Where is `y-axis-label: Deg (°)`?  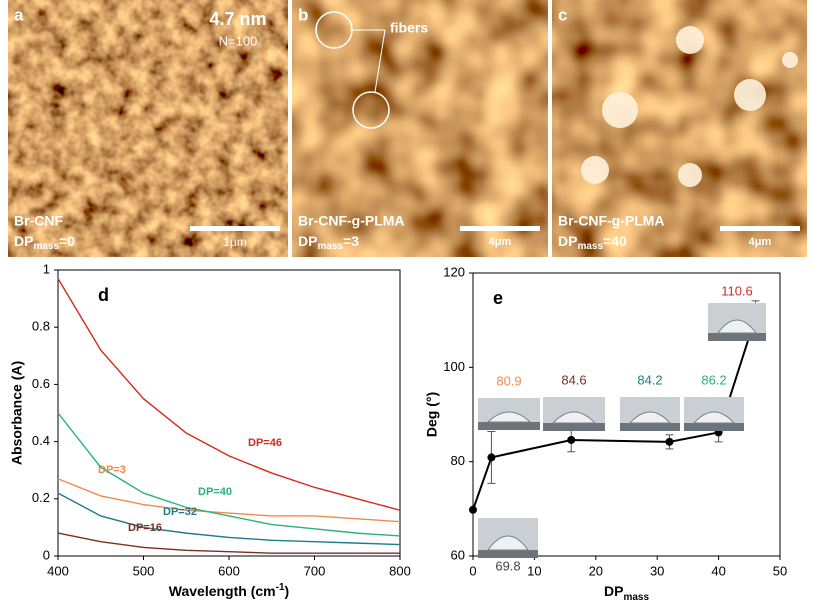 y-axis-label: Deg (°) is located at coordinates (432, 414).